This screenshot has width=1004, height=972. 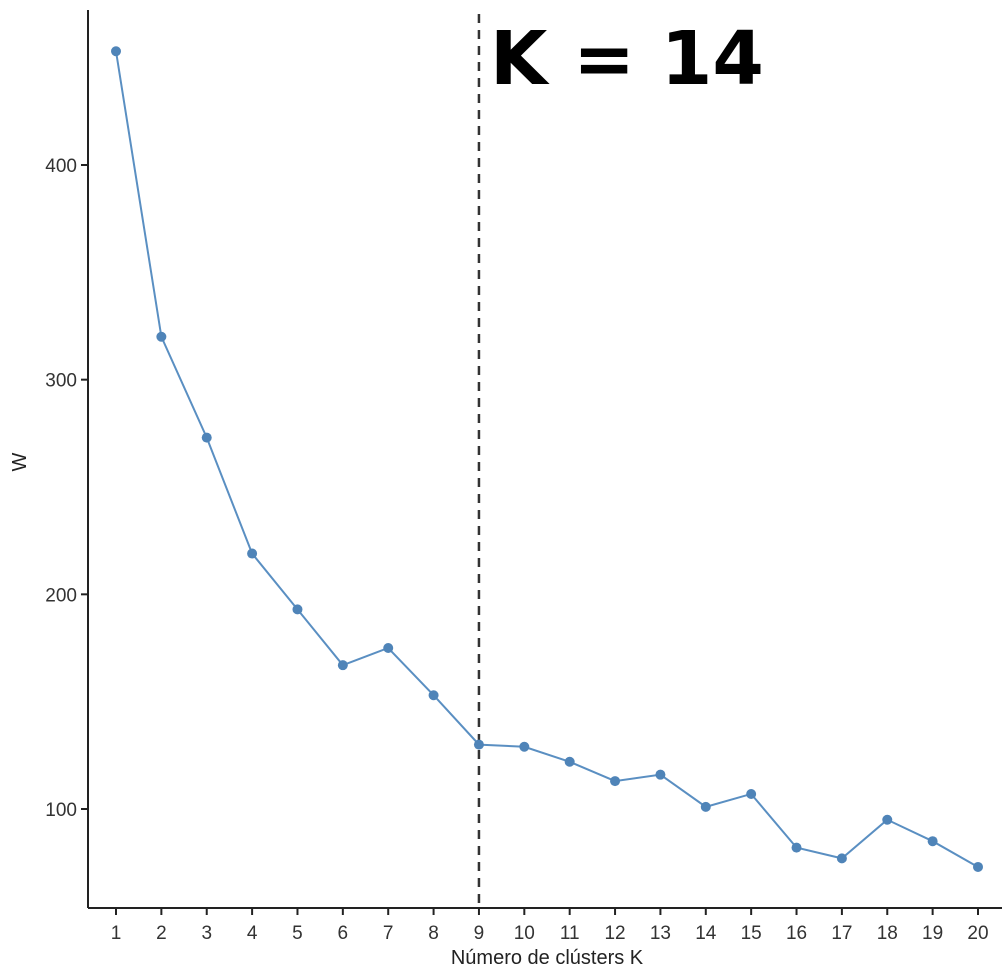 What do you see at coordinates (547, 958) in the screenshot?
I see `x-axis-title: Número de clústers K` at bounding box center [547, 958].